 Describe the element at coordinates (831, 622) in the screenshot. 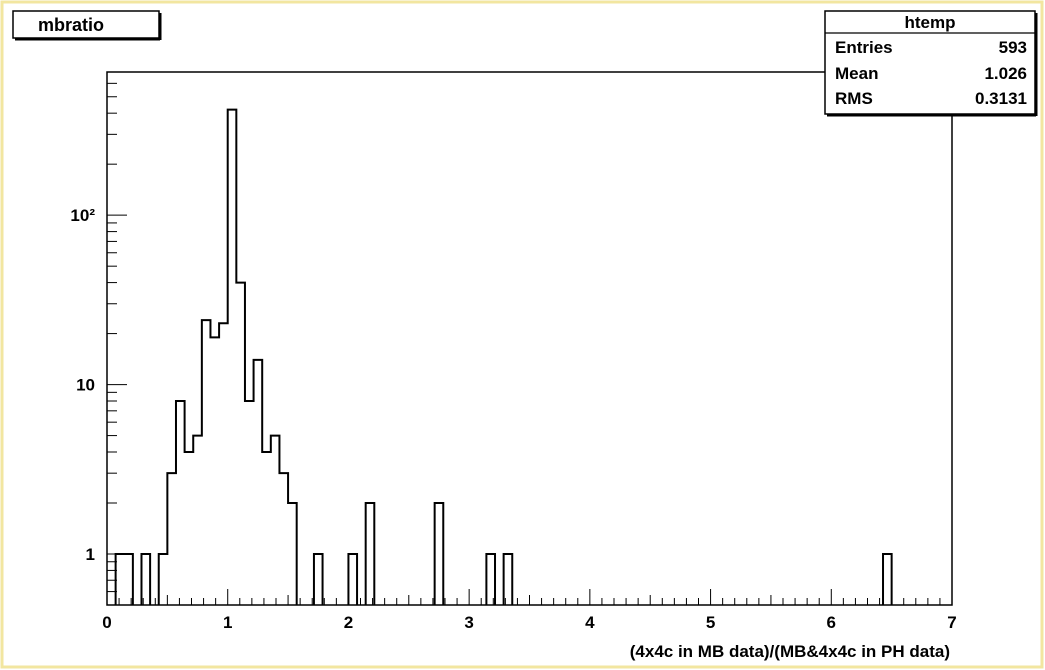

I see `x-tick-label: 6` at that location.